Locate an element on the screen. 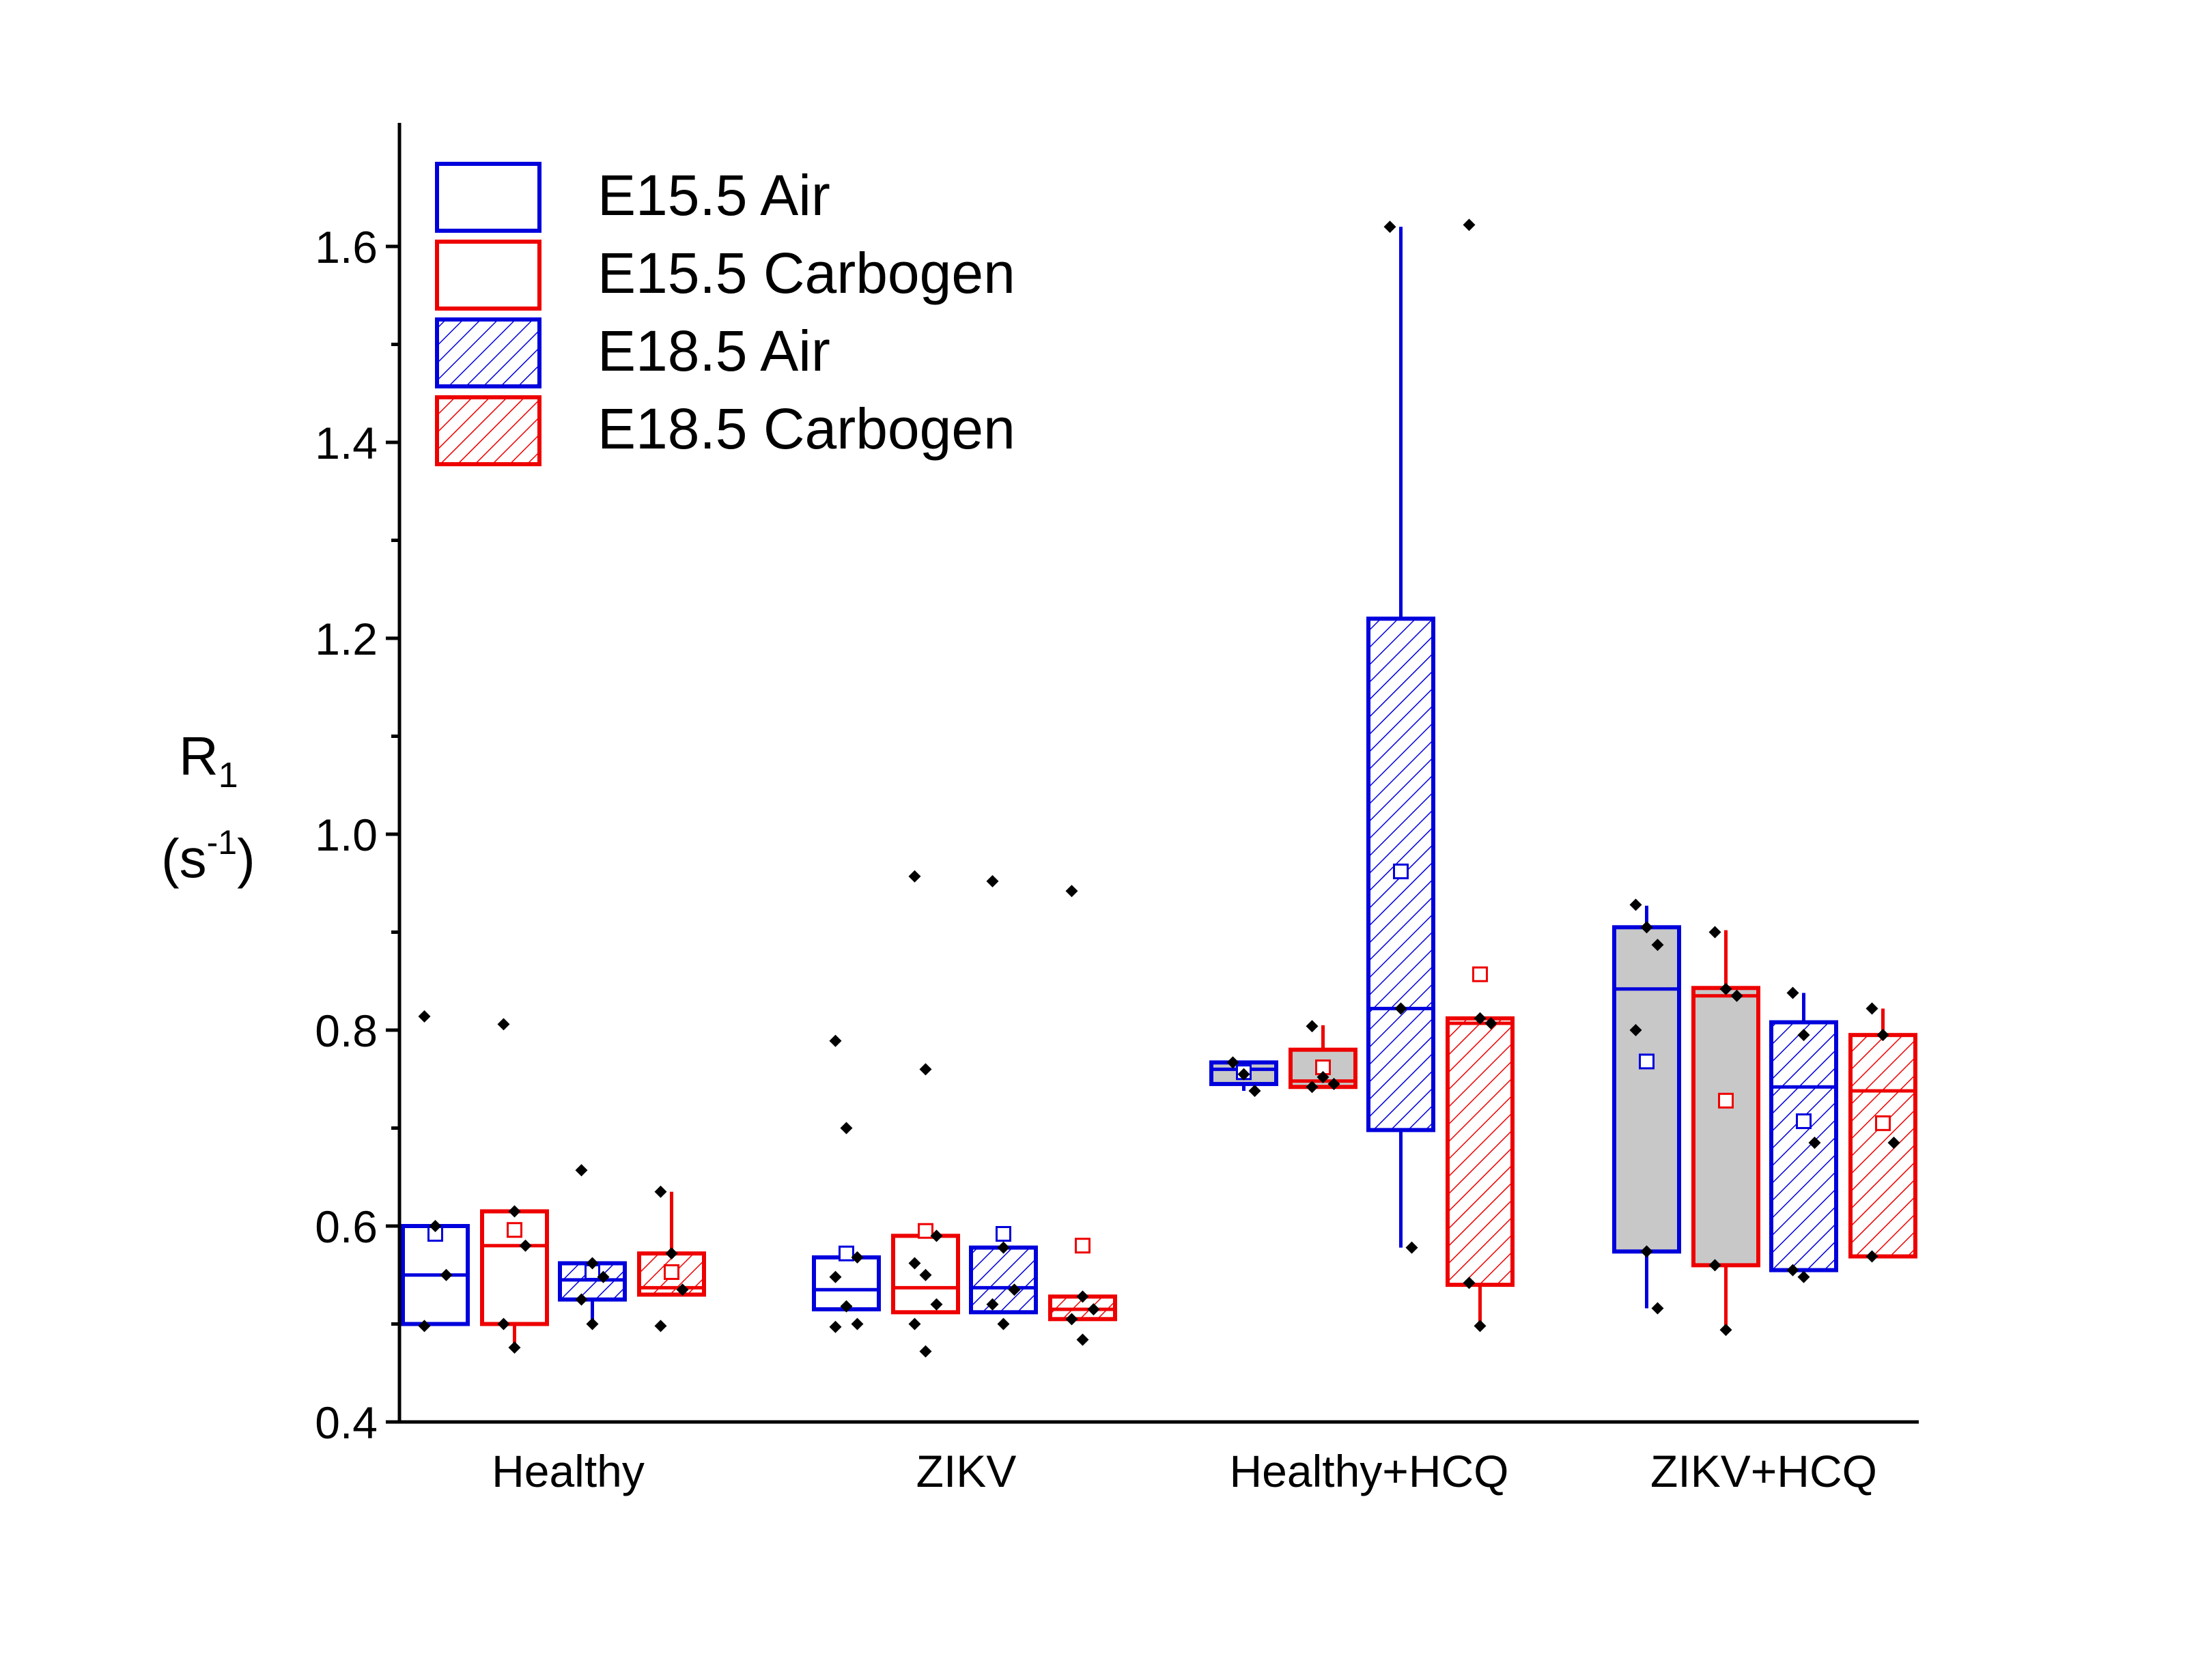 The height and width of the screenshot is (1680, 2196). legend-entry: E18.5 Carbogen is located at coordinates (725, 430).